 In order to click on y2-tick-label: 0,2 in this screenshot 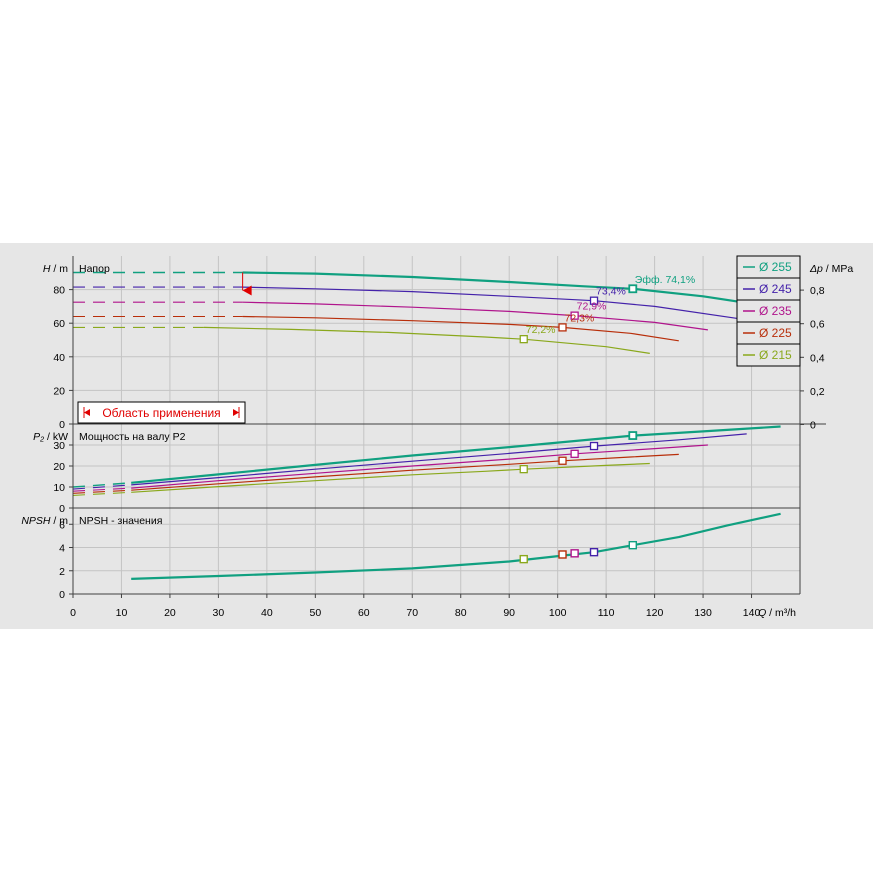, I will do `click(817, 392)`.